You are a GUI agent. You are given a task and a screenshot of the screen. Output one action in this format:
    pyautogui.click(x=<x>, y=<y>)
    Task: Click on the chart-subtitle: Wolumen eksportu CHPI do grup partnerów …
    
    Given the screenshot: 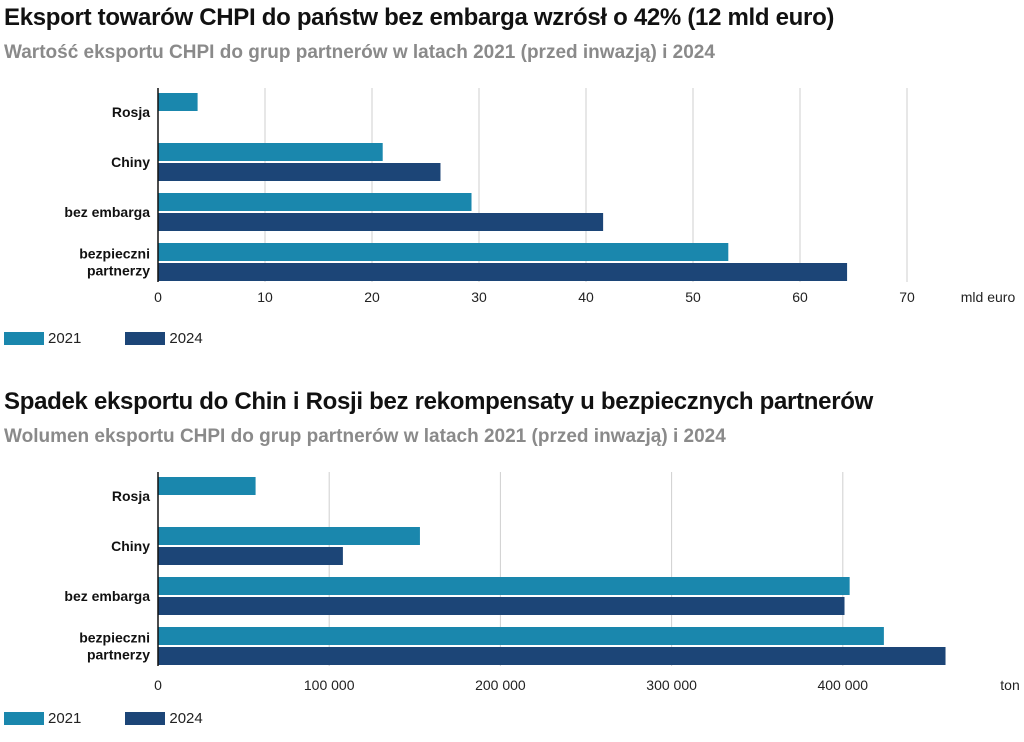 What is the action you would take?
    pyautogui.click(x=365, y=436)
    